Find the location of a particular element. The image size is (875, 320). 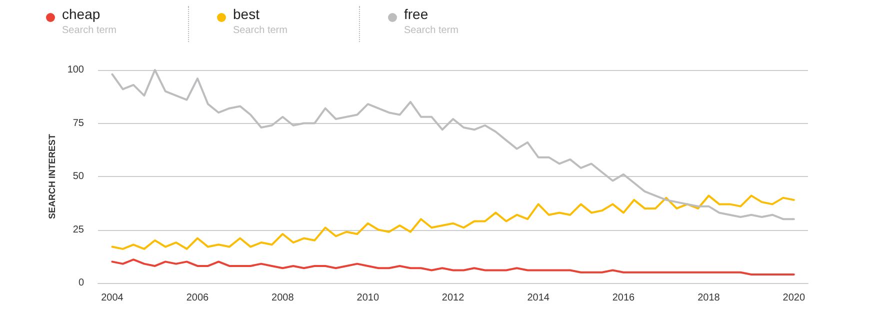

y-tick-label: 0 is located at coordinates (81, 283).